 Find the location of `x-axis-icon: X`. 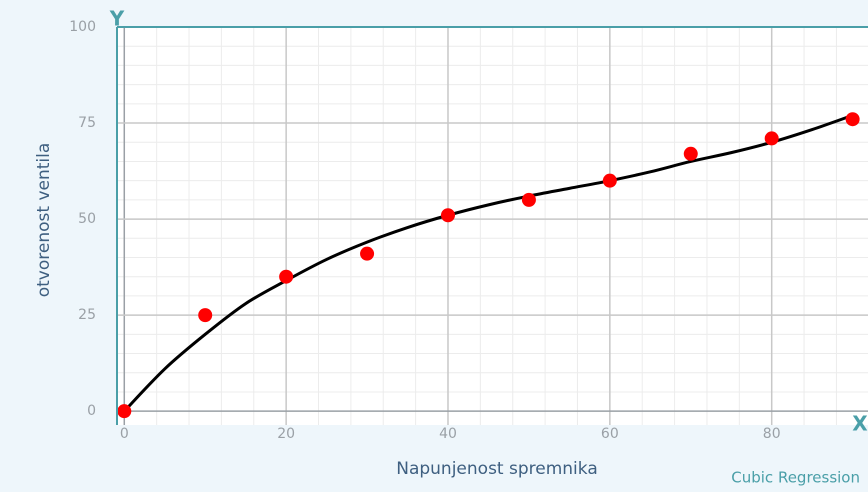

x-axis-icon: X is located at coordinates (860, 424).